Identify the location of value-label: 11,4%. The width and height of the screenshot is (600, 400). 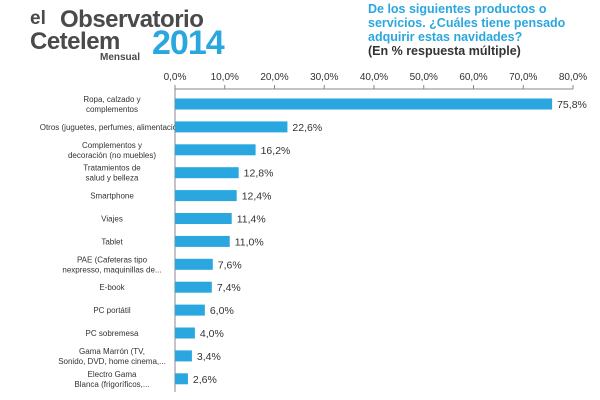
(251, 220).